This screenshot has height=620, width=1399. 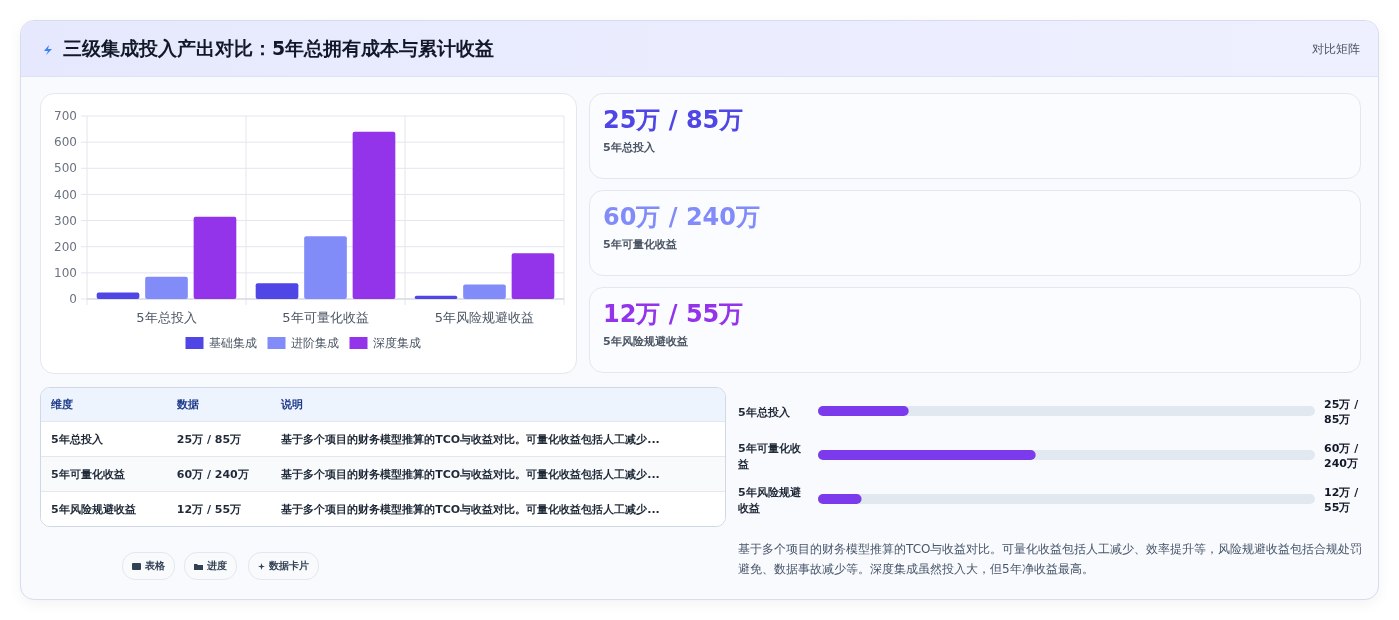 What do you see at coordinates (65, 194) in the screenshot?
I see `y-tick-label: 400` at bounding box center [65, 194].